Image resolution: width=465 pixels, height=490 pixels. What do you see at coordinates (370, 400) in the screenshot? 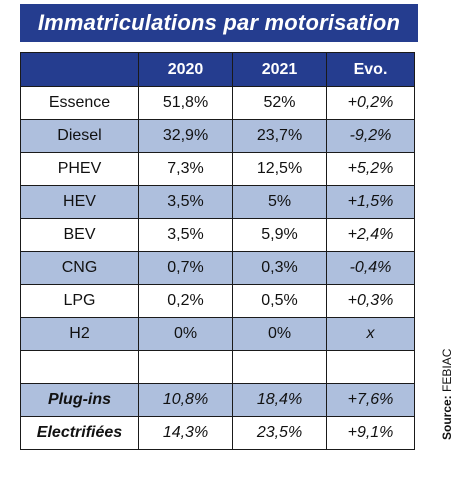
I see `value-evo: +7,6%` at bounding box center [370, 400].